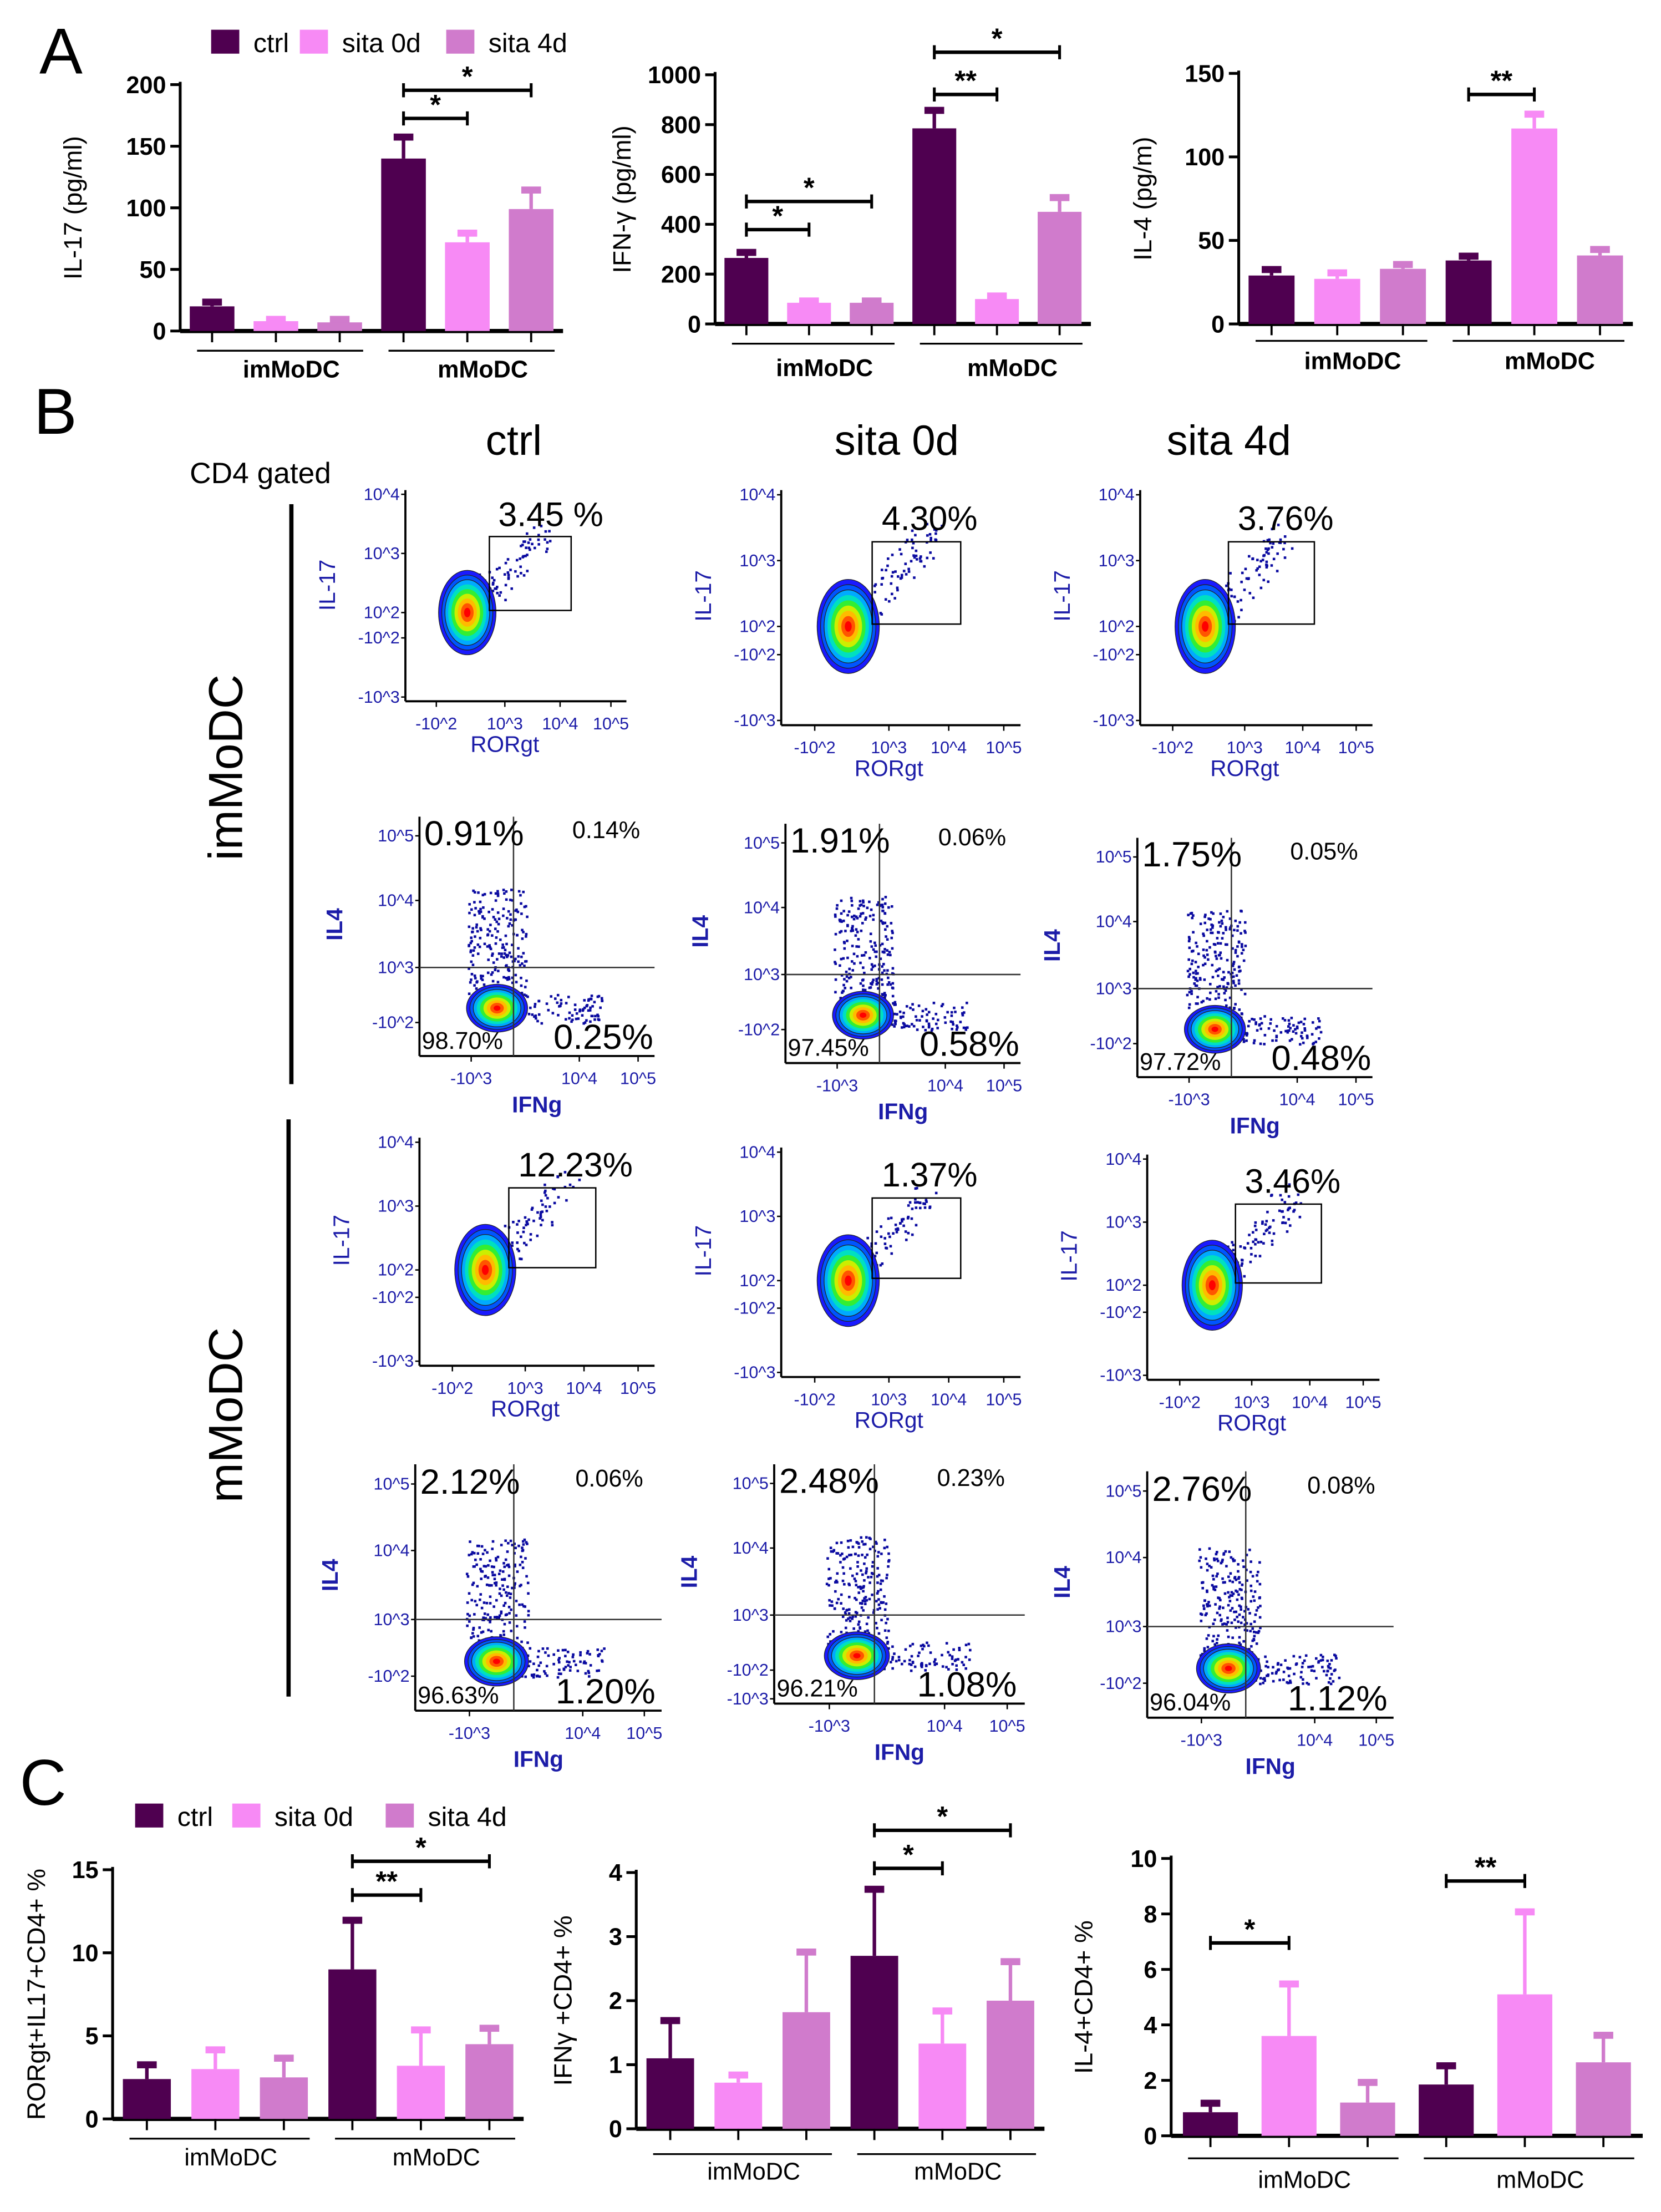 This screenshot has height=2212, width=1661. What do you see at coordinates (816, 1688) in the screenshot?
I see `quadrant-lower-left: 96.21%` at bounding box center [816, 1688].